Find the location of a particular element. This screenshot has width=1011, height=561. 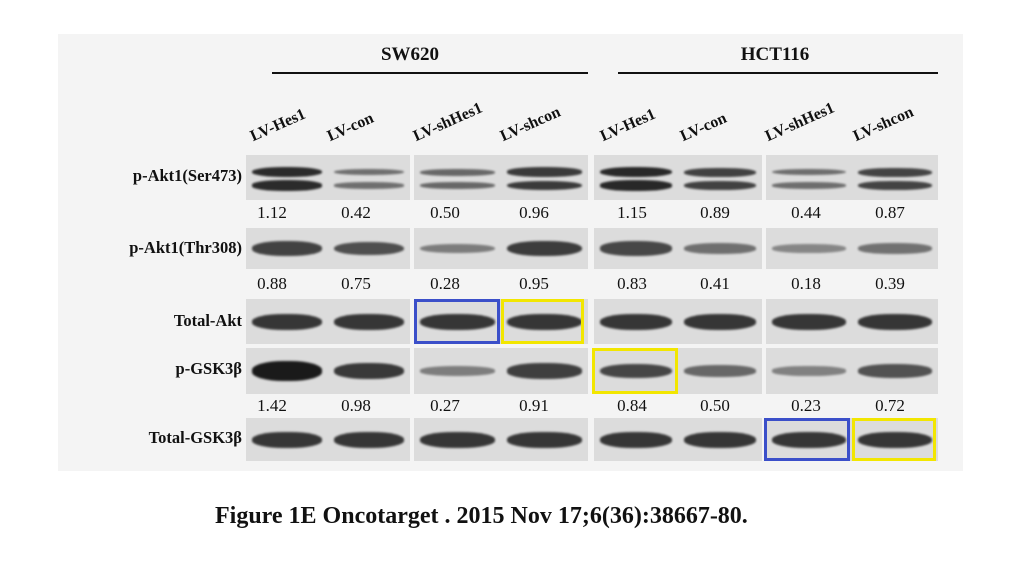

quant-value: 0.91 is located at coordinates (534, 405).